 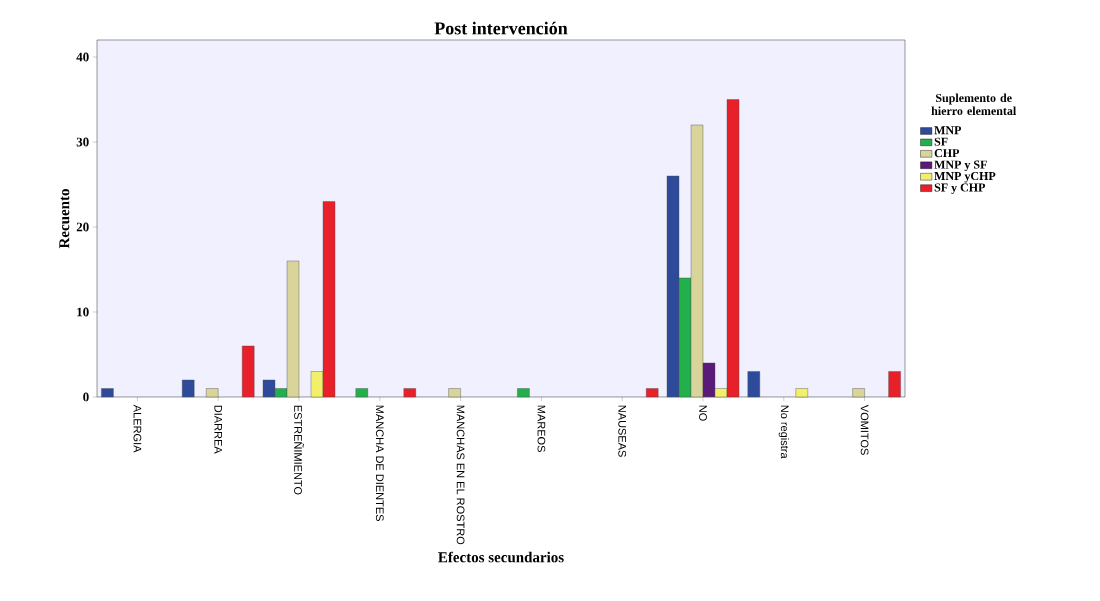 What do you see at coordinates (948, 130) in the screenshot?
I see `legend-label: MNP` at bounding box center [948, 130].